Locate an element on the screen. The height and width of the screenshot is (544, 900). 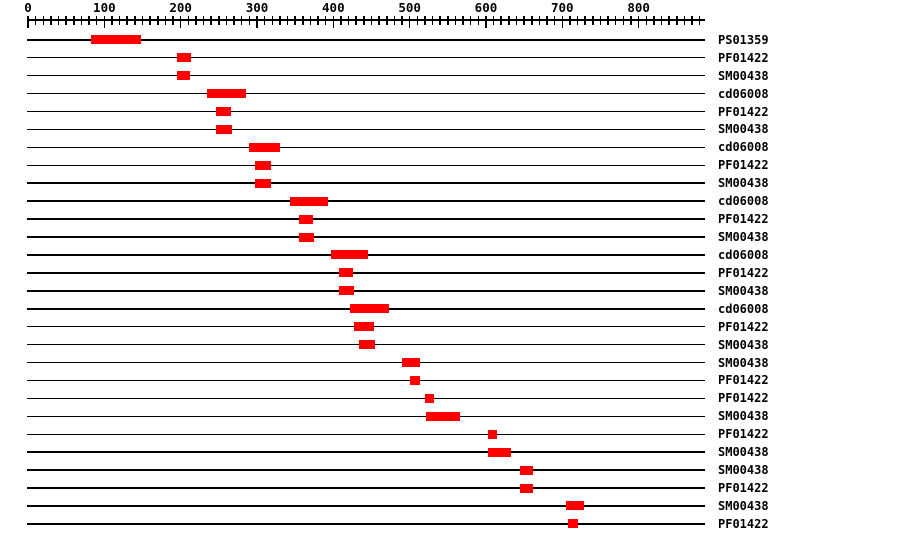
ruler-major-tick is located at coordinates (104, 21).